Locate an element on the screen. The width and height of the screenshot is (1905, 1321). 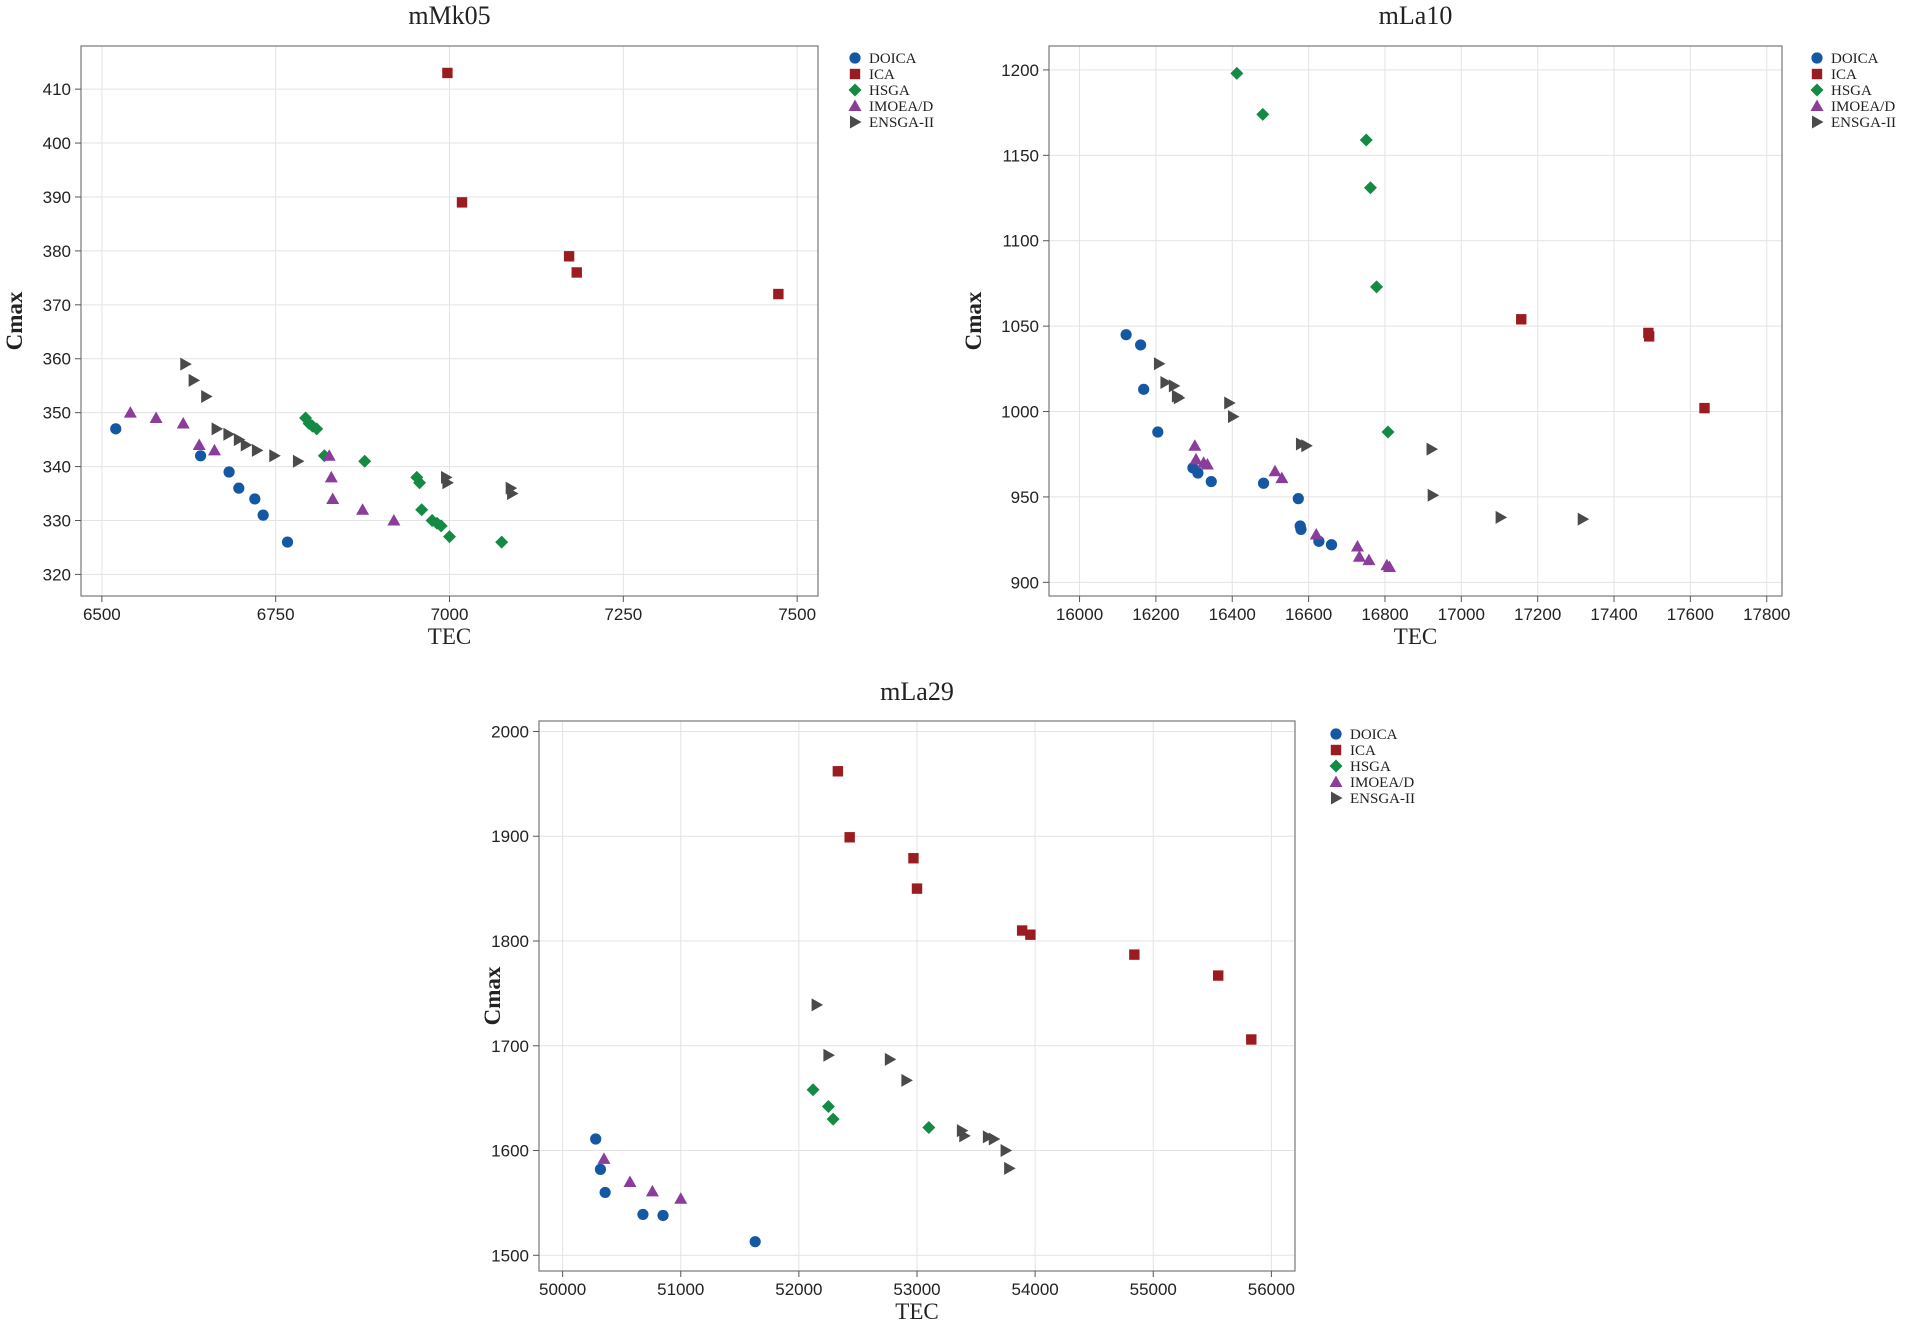
y-tick-label: 1500 is located at coordinates (510, 1255).